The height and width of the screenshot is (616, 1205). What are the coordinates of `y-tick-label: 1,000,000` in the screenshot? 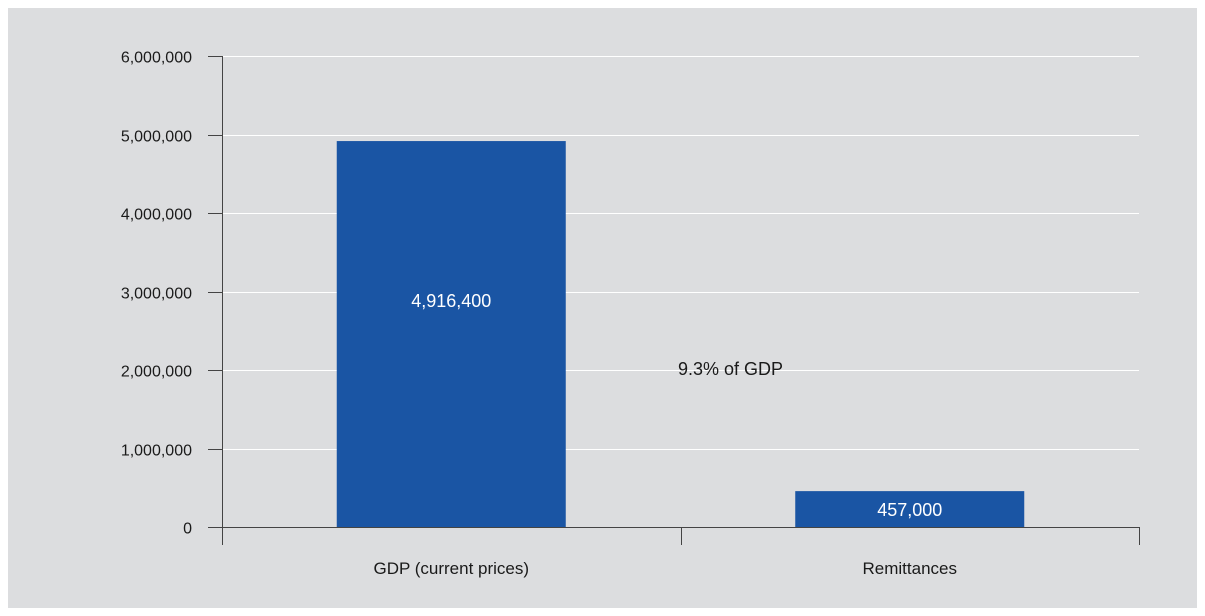 It's located at (156, 451).